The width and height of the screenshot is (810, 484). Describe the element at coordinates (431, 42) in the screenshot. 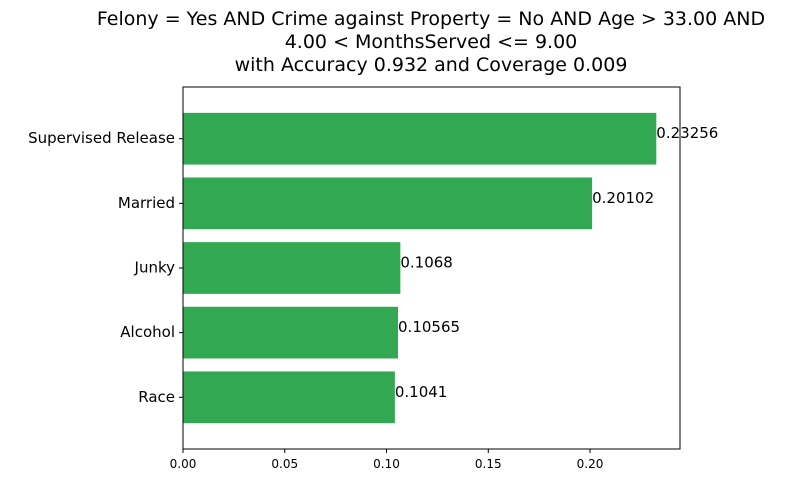

I see `chart-title-line-2: 4.00 < MonthsServed <= 9.00` at that location.